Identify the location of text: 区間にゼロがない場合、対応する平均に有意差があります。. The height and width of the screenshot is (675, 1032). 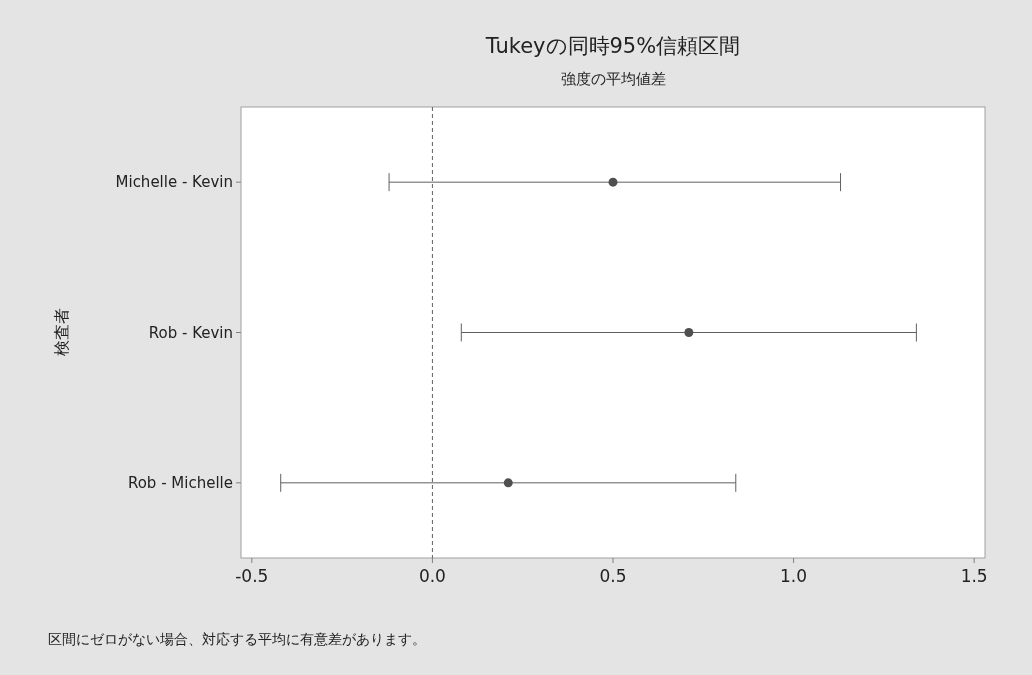
(237, 639).